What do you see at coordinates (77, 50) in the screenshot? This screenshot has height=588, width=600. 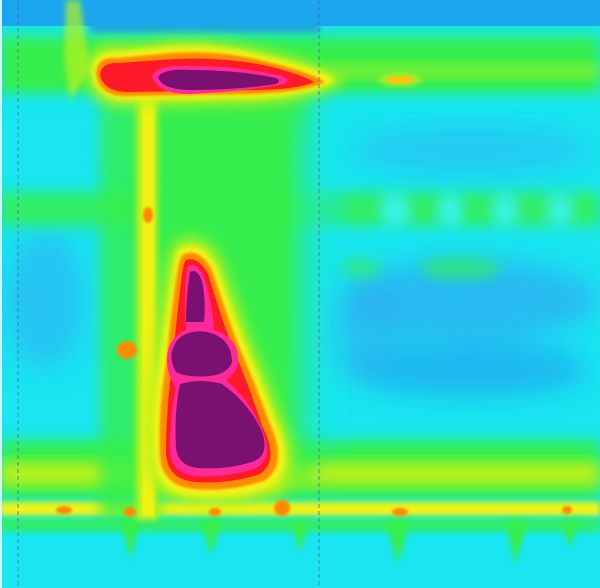 I see `left-peak` at bounding box center [77, 50].